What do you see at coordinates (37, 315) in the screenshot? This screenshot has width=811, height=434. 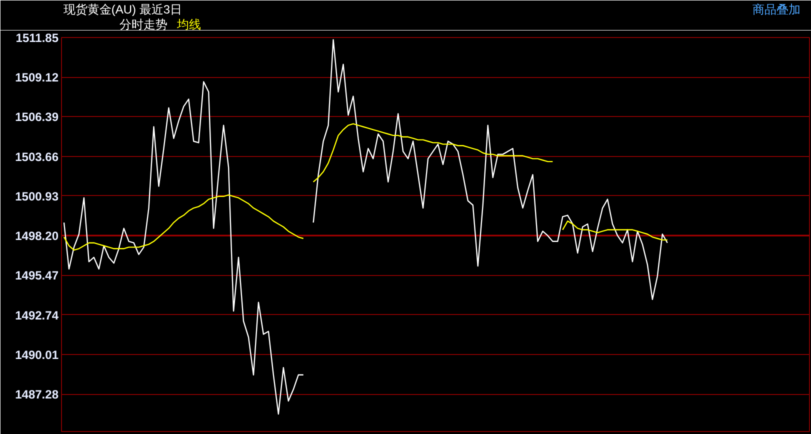 I see `y-tick-label: 1492.74` at bounding box center [37, 315].